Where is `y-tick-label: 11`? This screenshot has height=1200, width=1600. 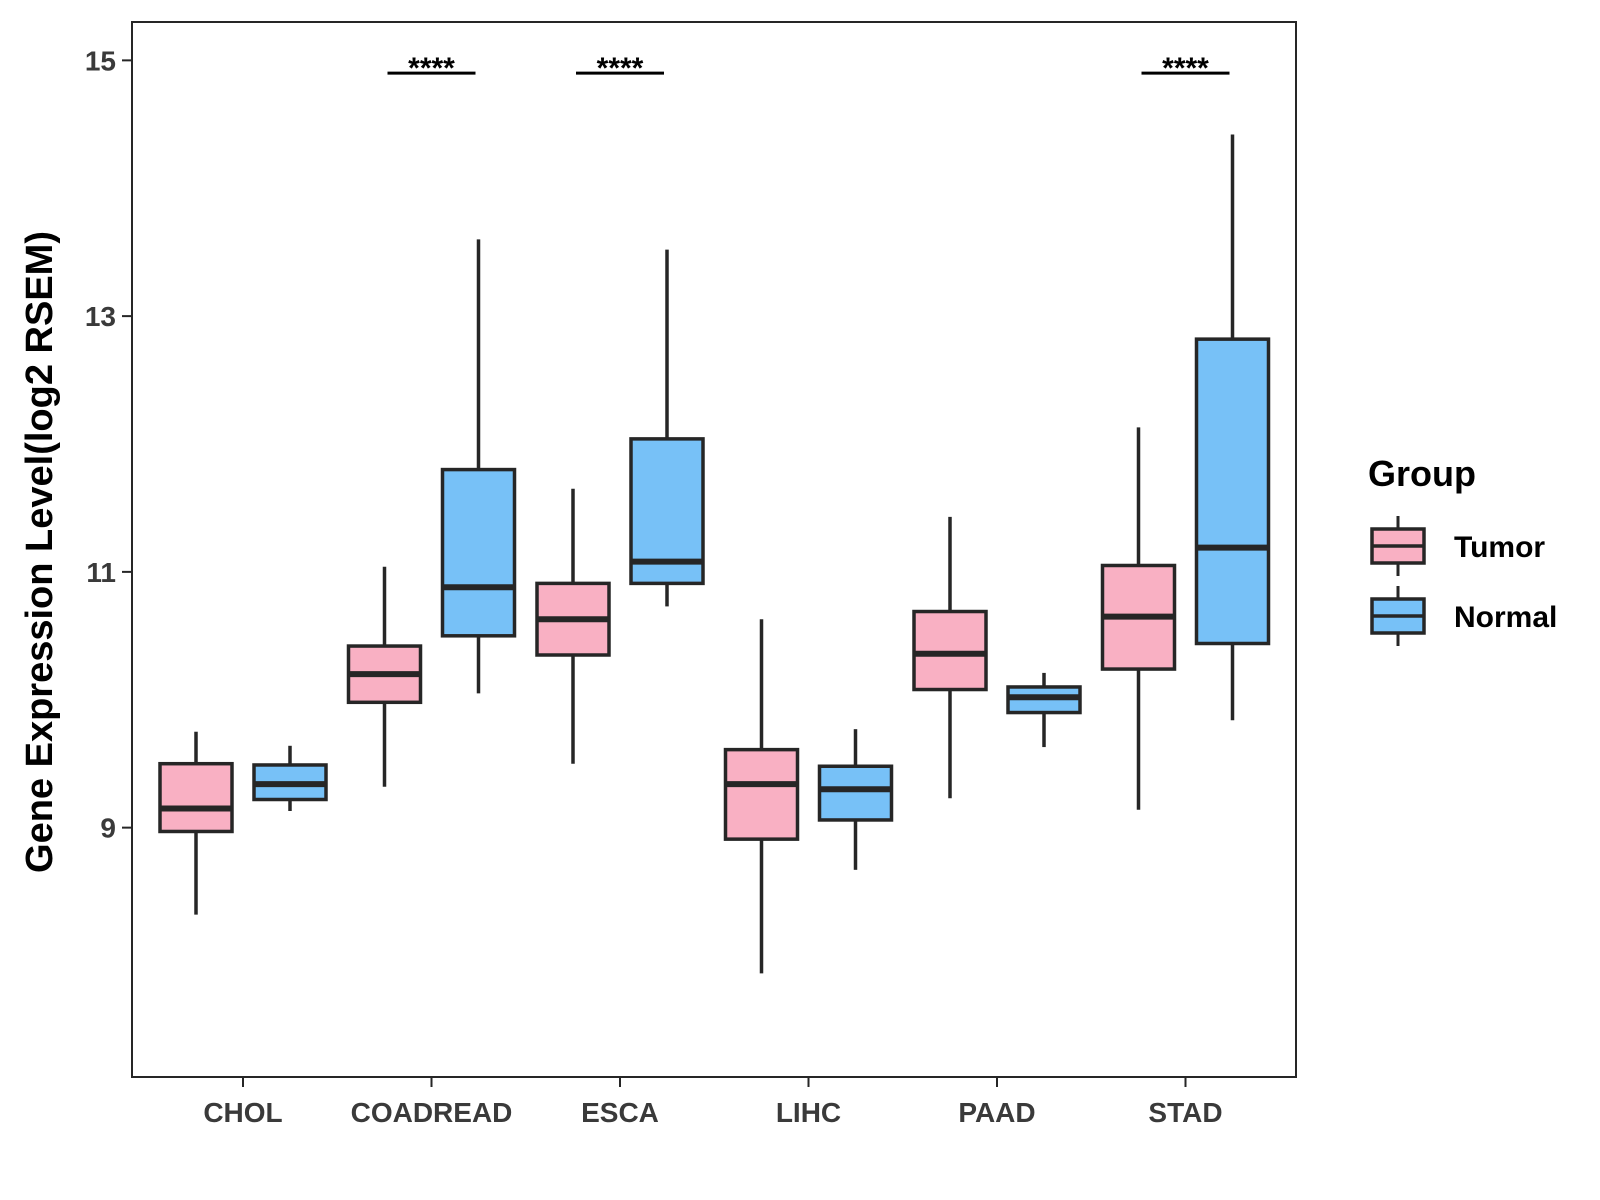
y-tick-label: 11 is located at coordinates (101, 572).